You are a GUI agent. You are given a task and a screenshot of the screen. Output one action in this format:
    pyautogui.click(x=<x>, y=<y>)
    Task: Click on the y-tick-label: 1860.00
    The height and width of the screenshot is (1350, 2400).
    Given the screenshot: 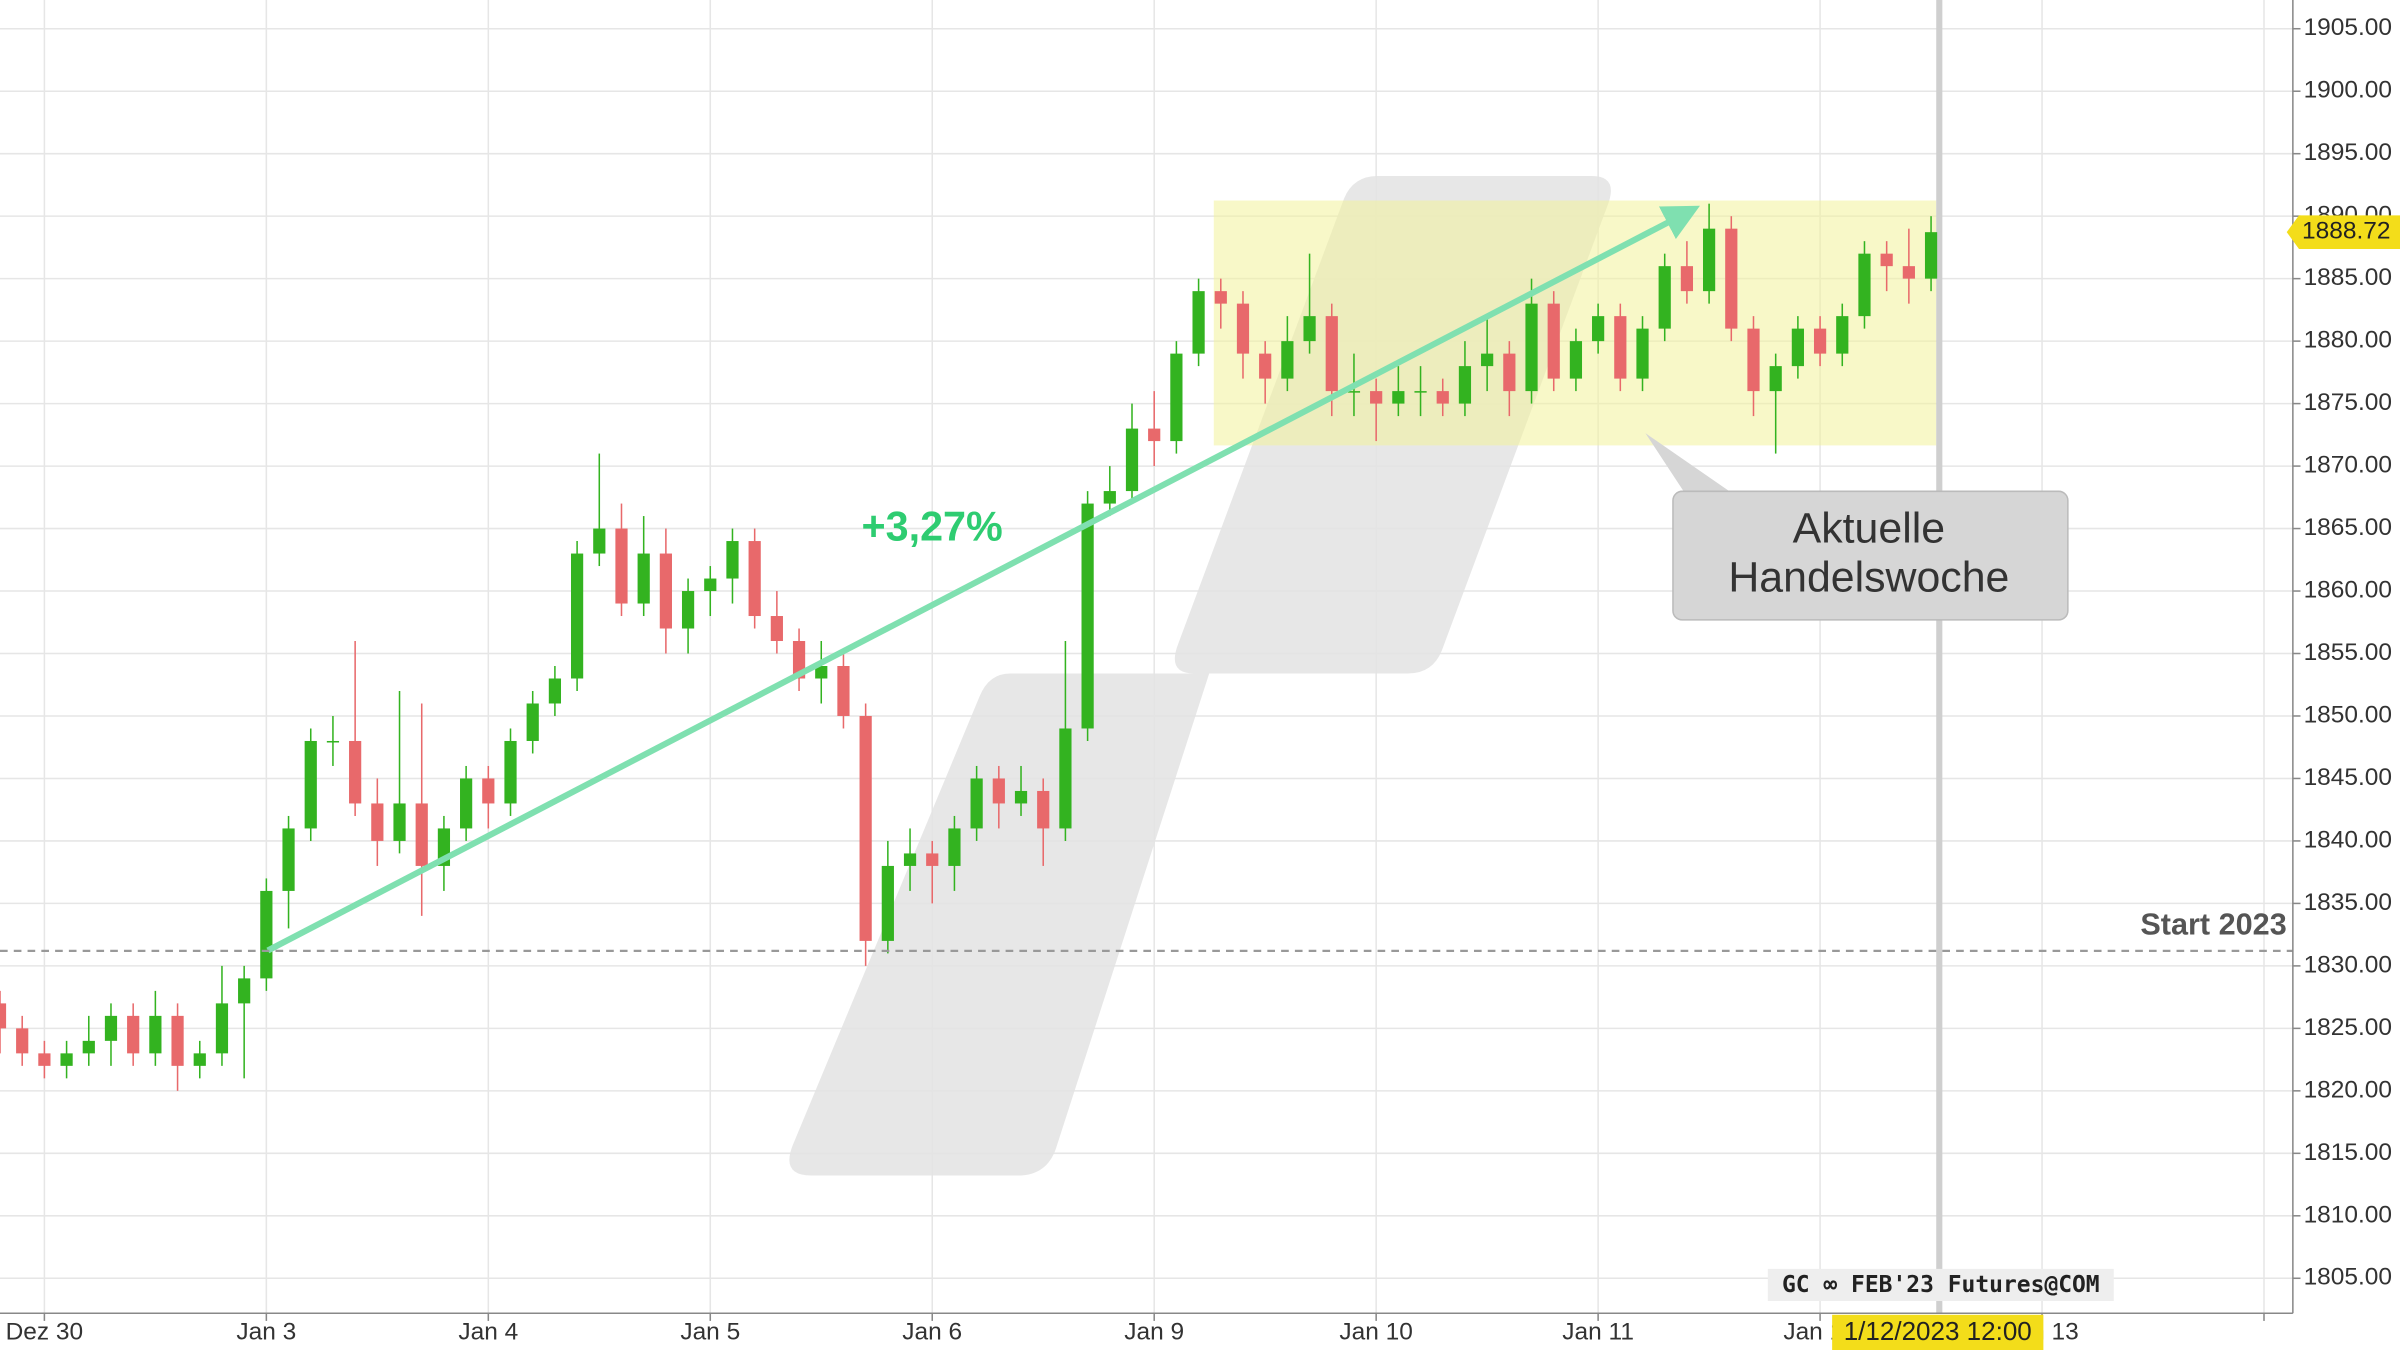 What is the action you would take?
    pyautogui.click(x=2348, y=590)
    